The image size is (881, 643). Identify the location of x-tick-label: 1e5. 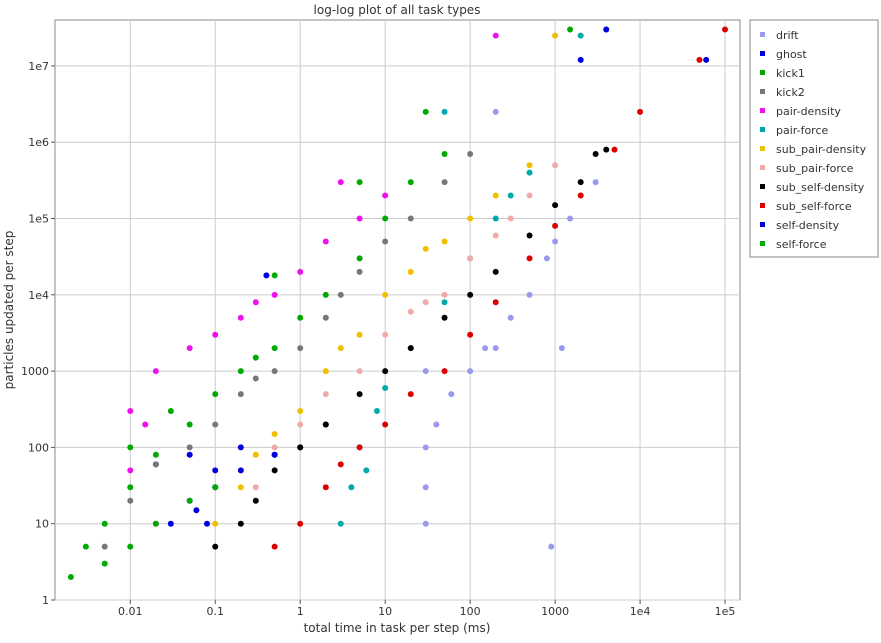
(725, 611).